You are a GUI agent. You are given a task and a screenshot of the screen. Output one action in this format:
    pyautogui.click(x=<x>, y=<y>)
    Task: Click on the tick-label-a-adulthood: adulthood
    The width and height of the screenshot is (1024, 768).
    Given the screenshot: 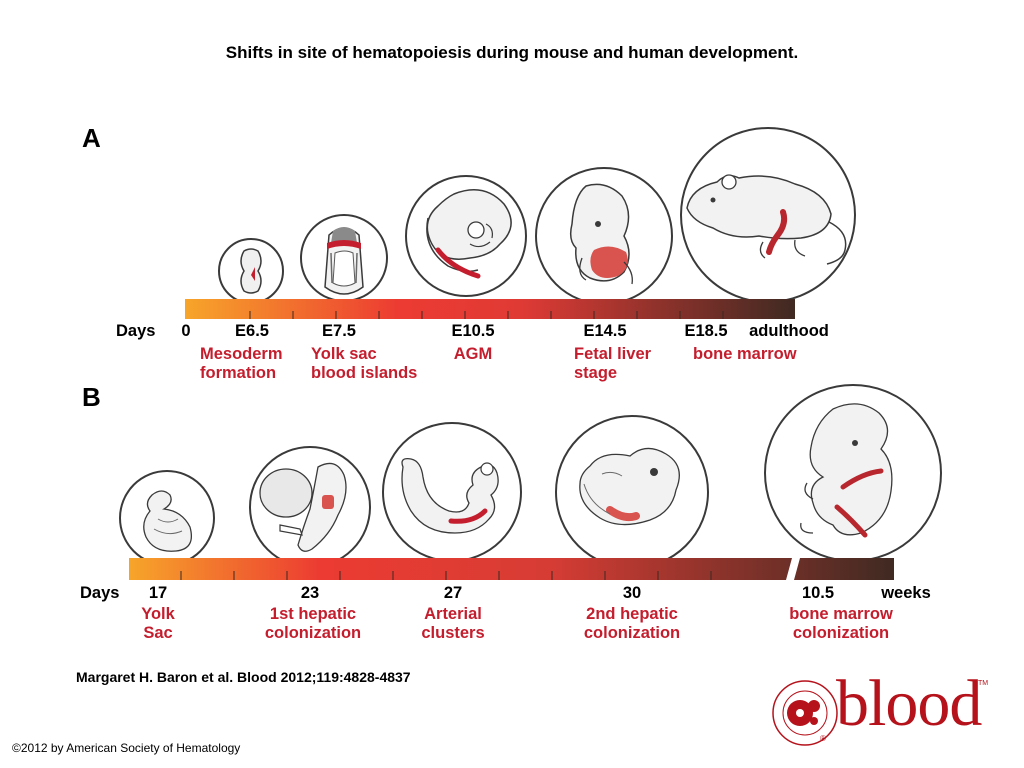 What is the action you would take?
    pyautogui.click(x=789, y=331)
    